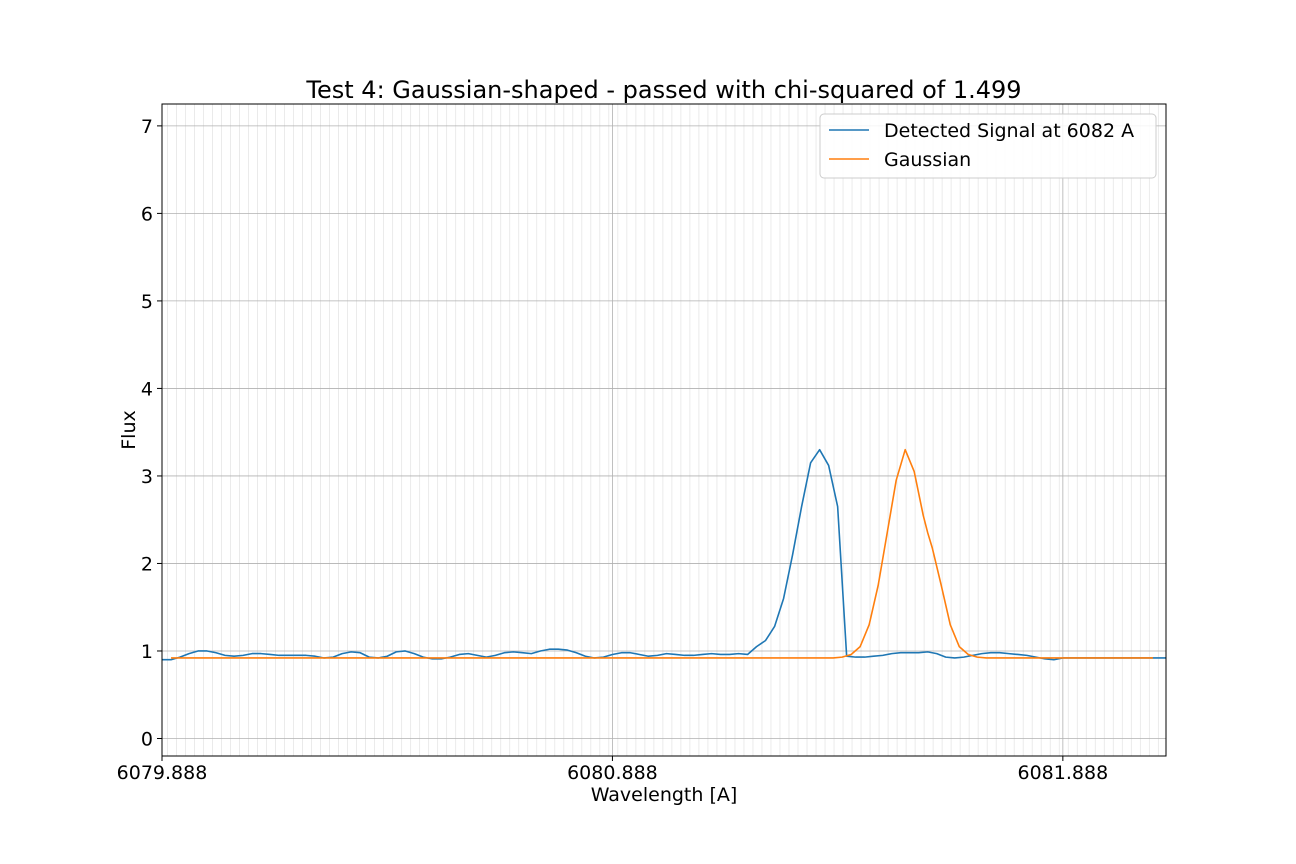  Describe the element at coordinates (151, 433) in the screenshot. I see `y-ticks: 0 1 2 3 4 5 6 7` at that location.